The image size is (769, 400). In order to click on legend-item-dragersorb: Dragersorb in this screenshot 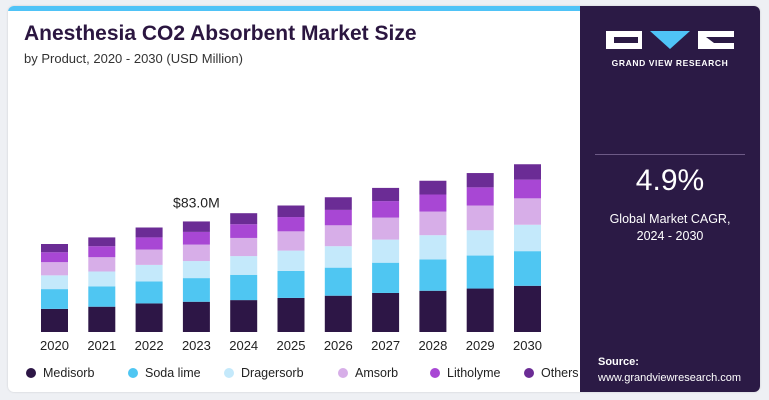, I will do `click(264, 373)`.